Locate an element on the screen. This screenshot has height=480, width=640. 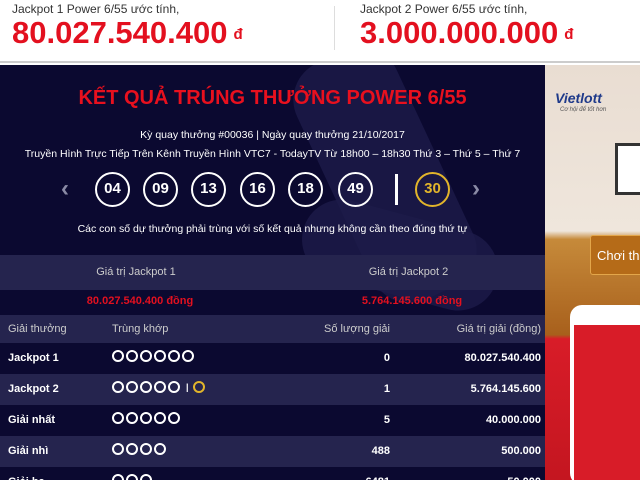
prize-name: Jackpot 2 is located at coordinates (33, 389).